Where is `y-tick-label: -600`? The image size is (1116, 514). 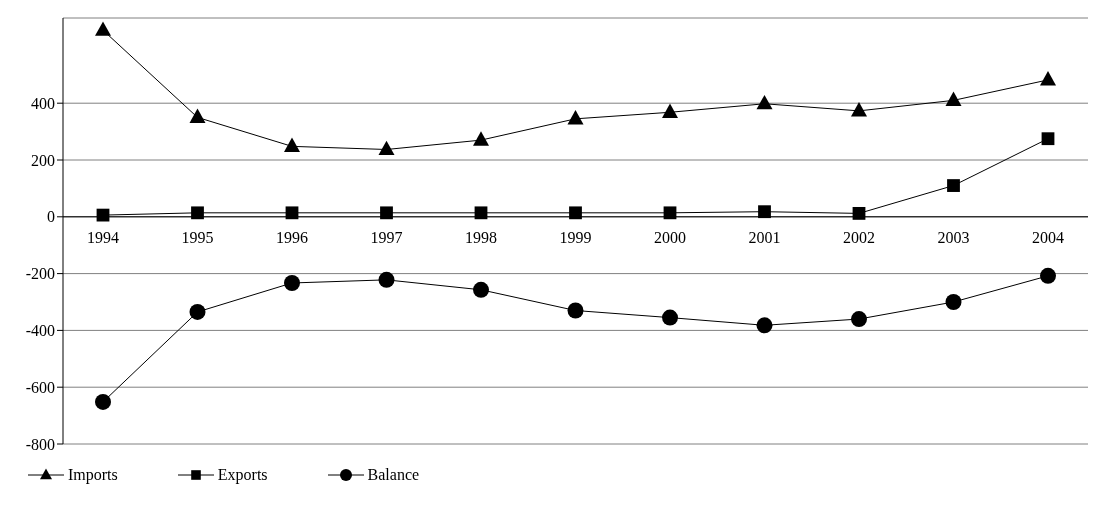
y-tick-label: -600 is located at coordinates (40, 387).